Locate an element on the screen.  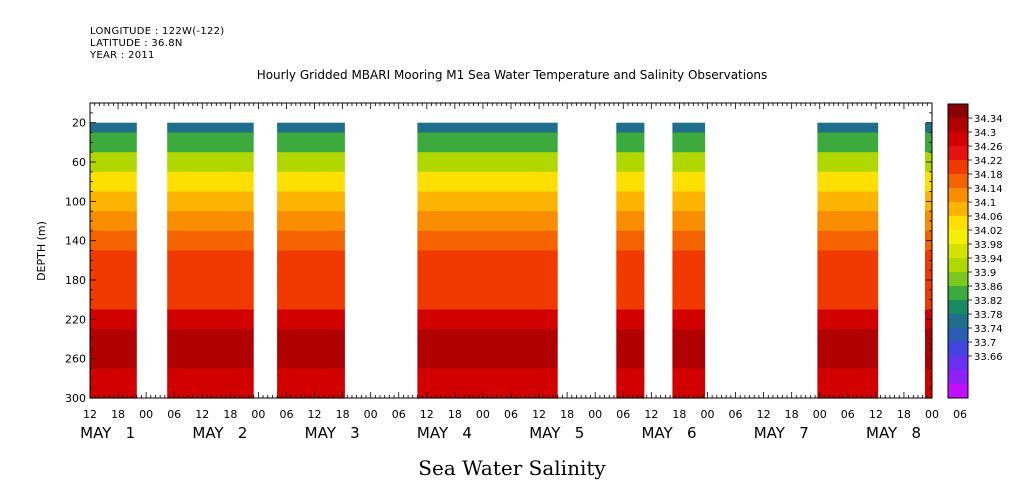
colorbar-label: 33.66 is located at coordinates (988, 357).